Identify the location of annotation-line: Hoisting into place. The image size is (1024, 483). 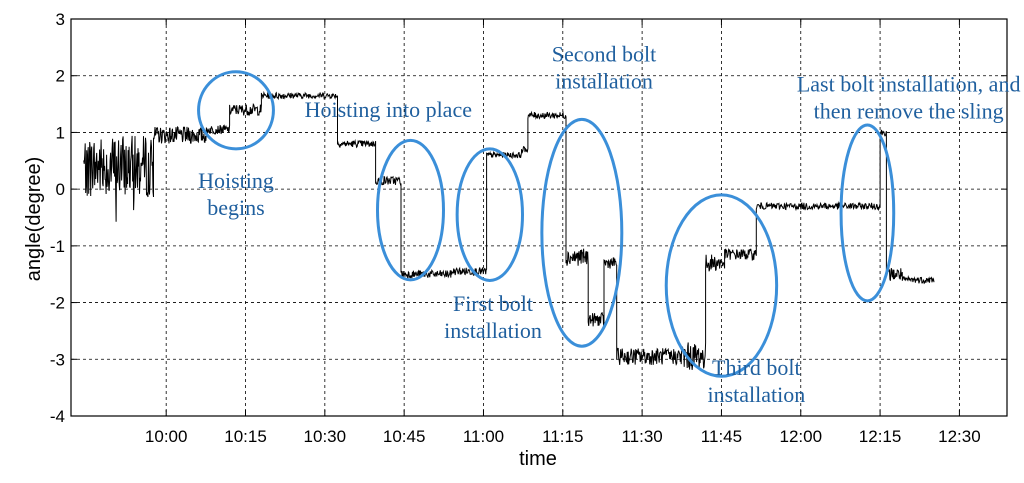
(388, 109).